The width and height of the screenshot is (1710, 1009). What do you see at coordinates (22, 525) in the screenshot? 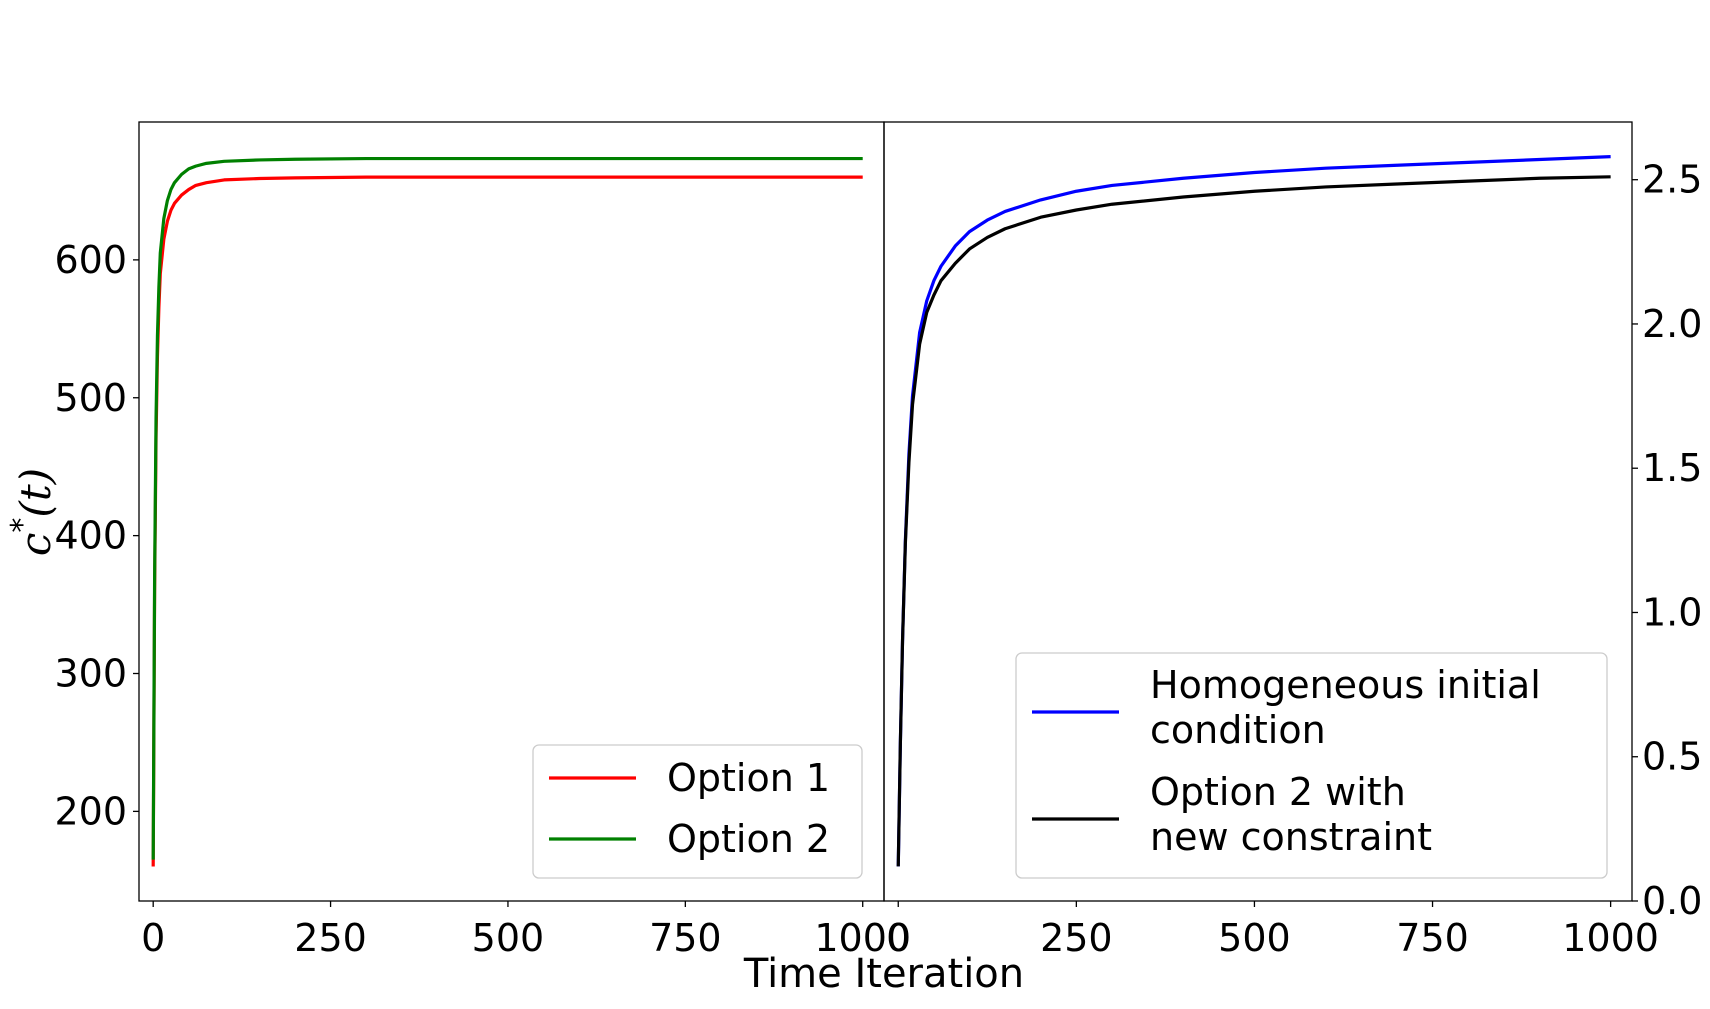
I see `y-axis-label-sup: *` at bounding box center [22, 525].